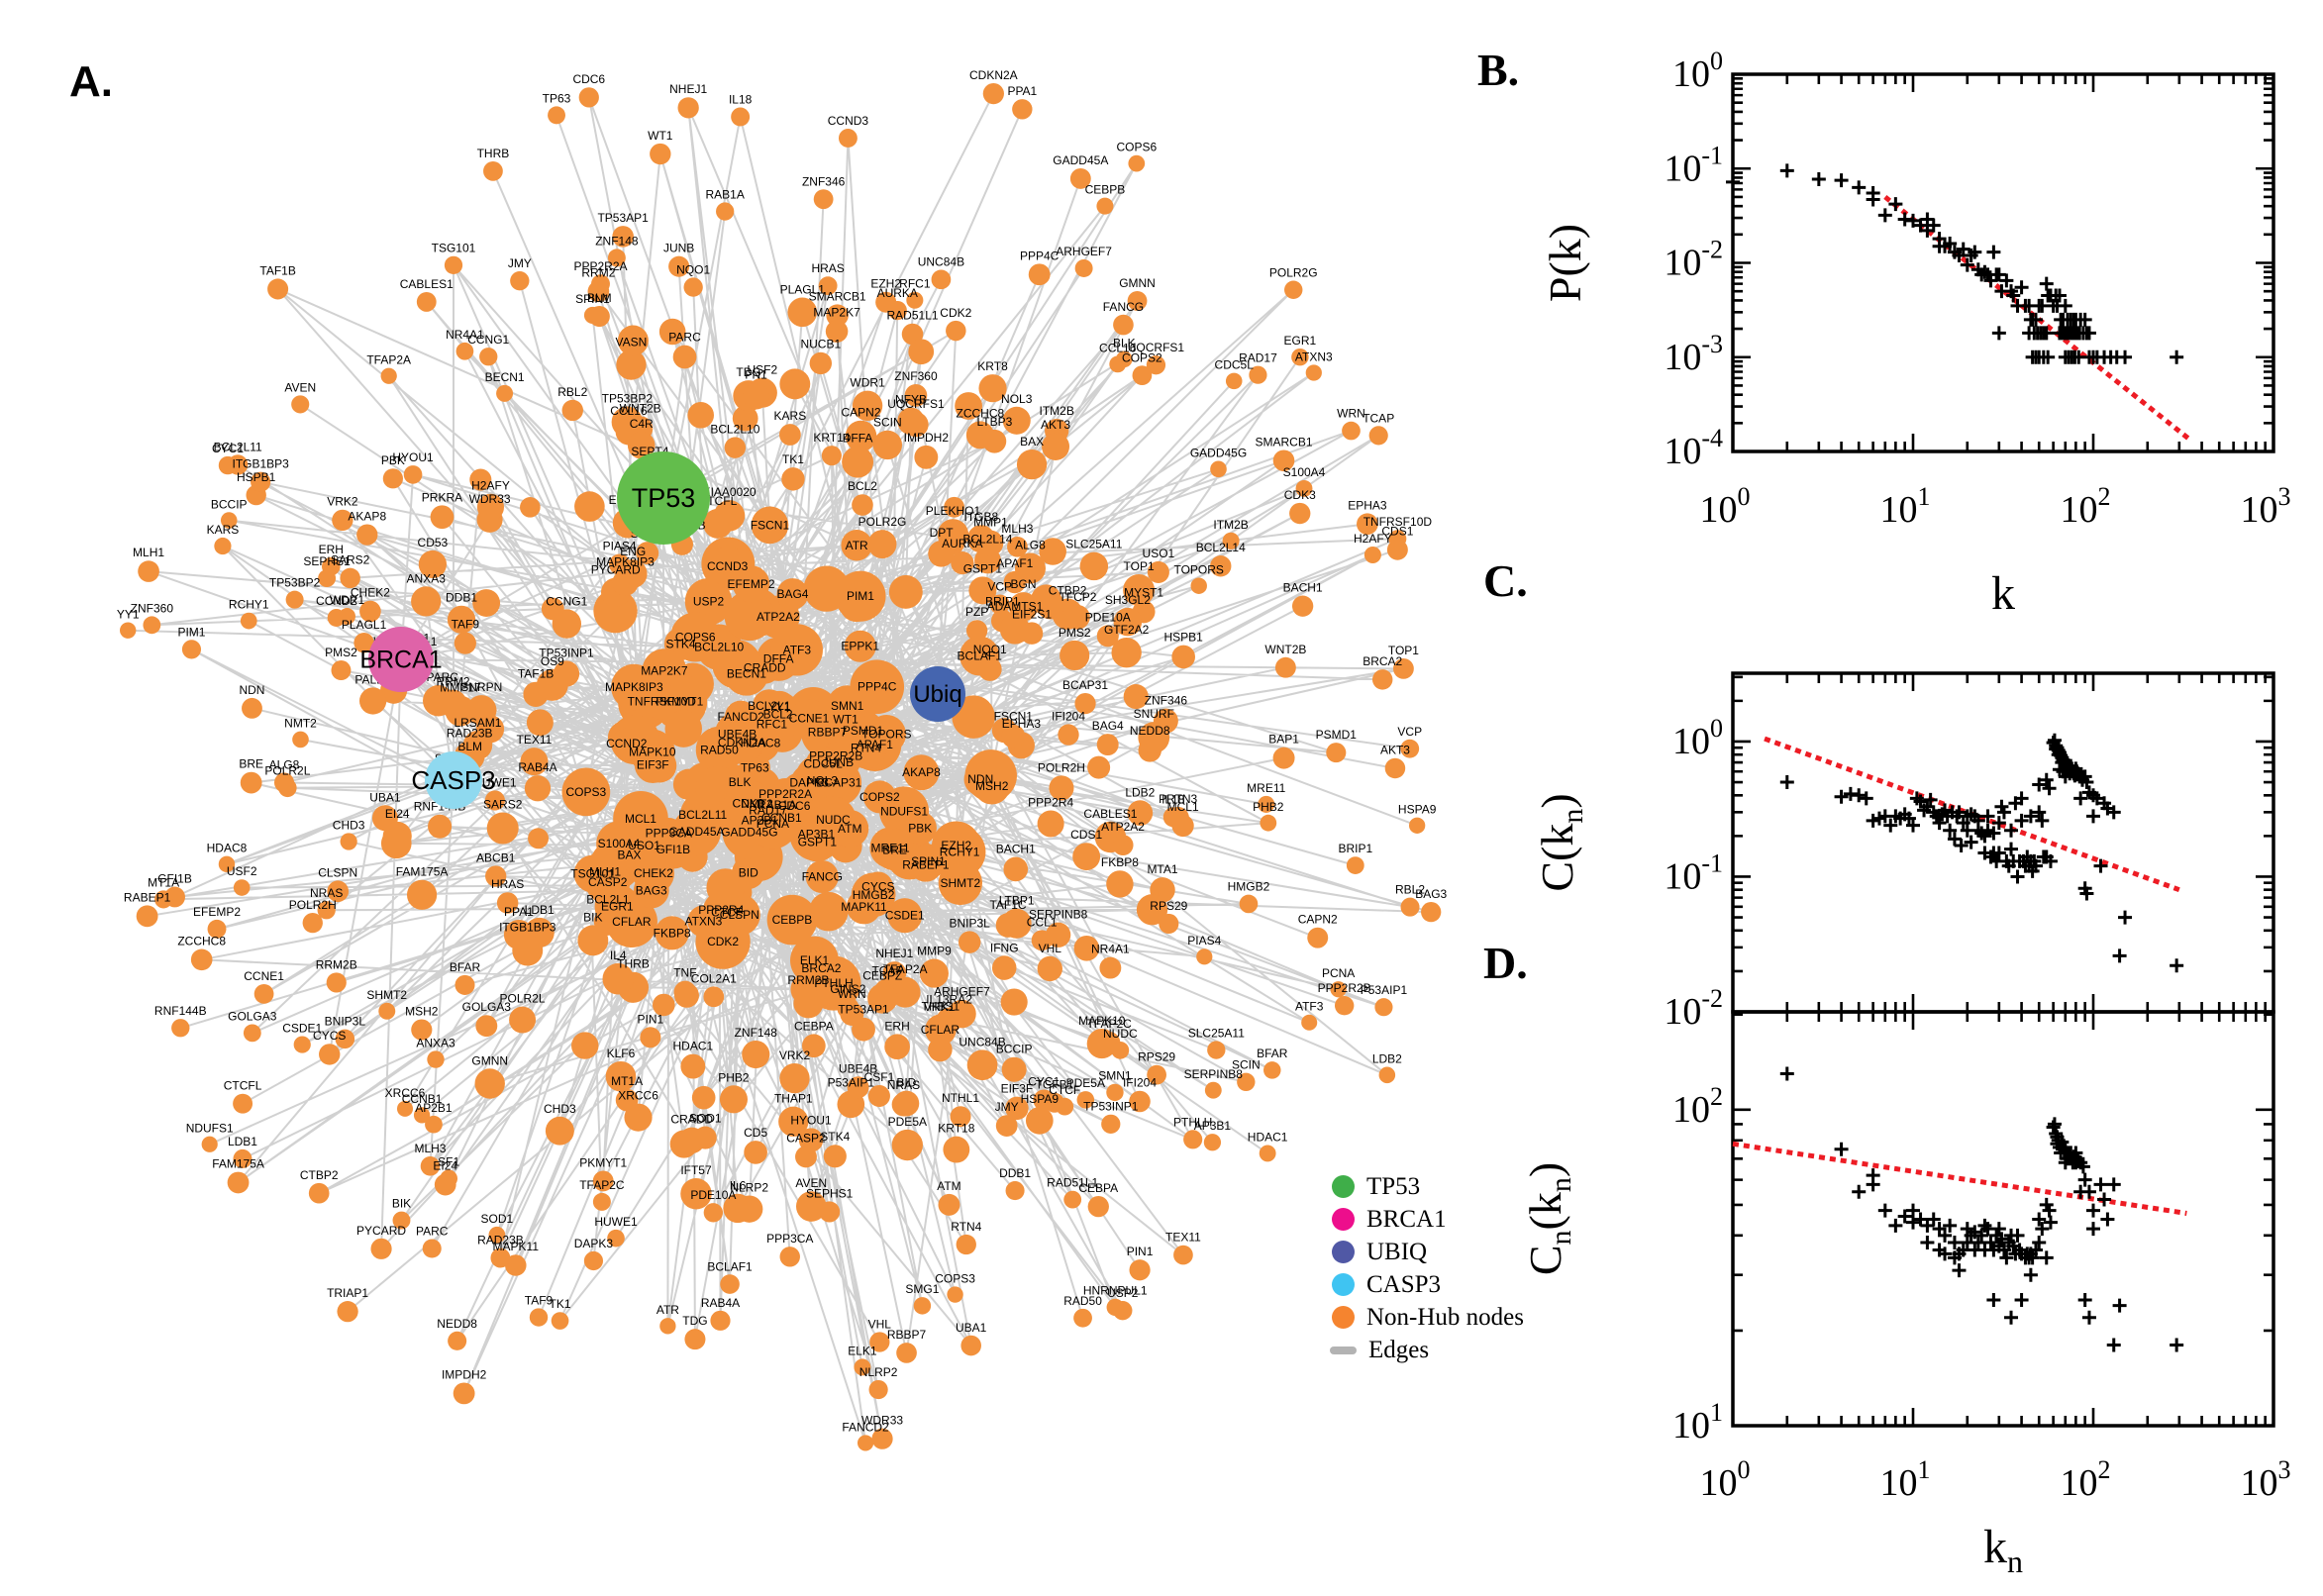 Image resolution: width=2323 pixels, height=1596 pixels. I want to click on svg-text: PPP3CA, so click(669, 834).